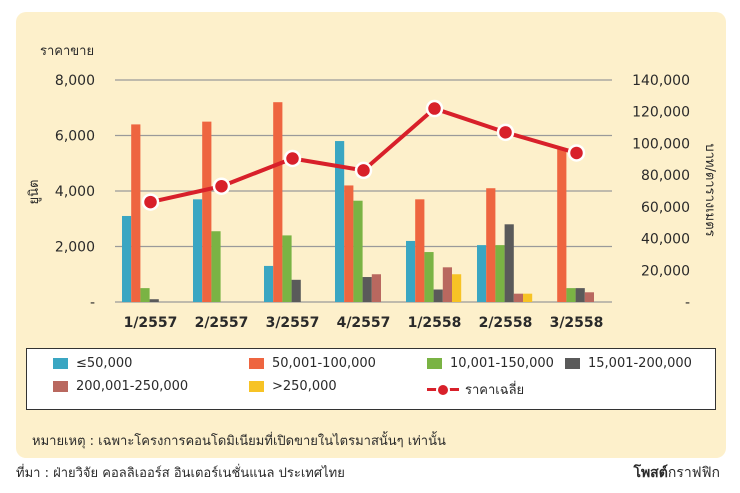 The image size is (740, 493). I want to click on category-label: 2/2557, so click(222, 323).